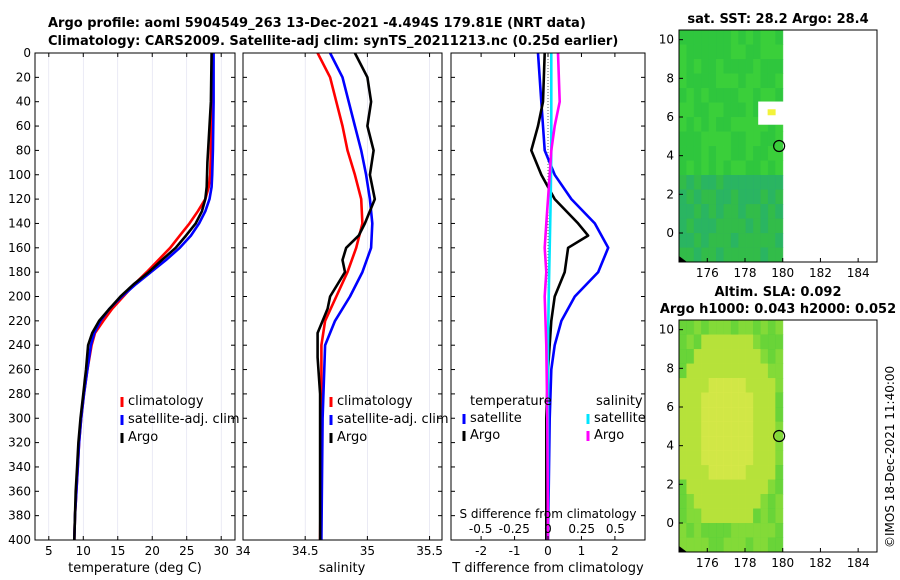 The width and height of the screenshot is (900, 580). Describe the element at coordinates (666, 40) in the screenshot. I see `map-y-tick-label: 10` at that location.